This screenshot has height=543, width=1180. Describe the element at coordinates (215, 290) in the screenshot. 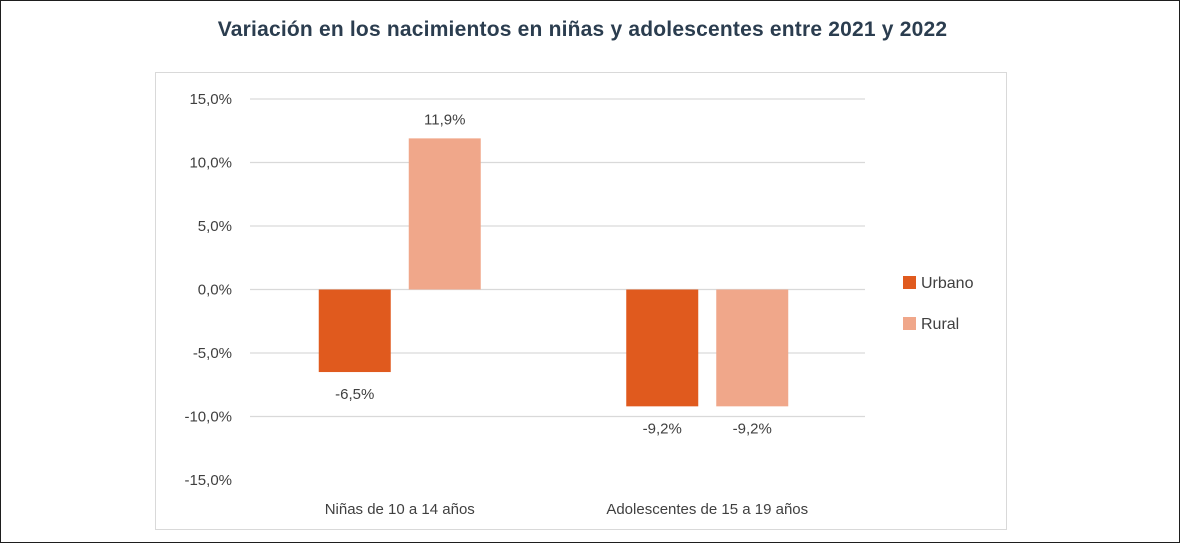

I see `y-tick-label: 0,0%` at that location.